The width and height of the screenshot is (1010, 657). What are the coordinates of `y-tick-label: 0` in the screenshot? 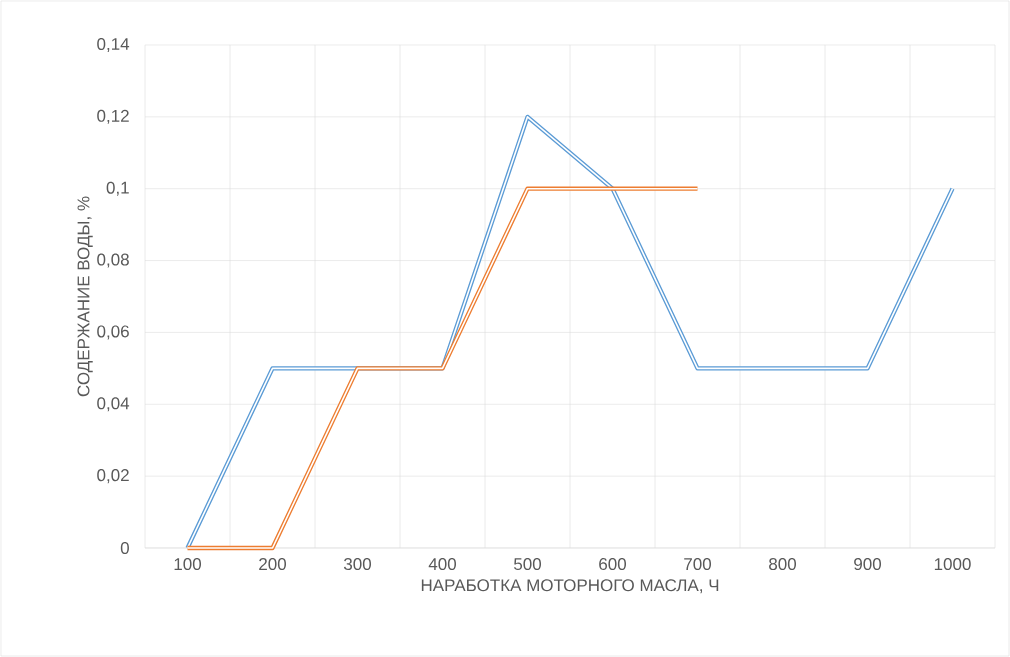 It's located at (124, 548).